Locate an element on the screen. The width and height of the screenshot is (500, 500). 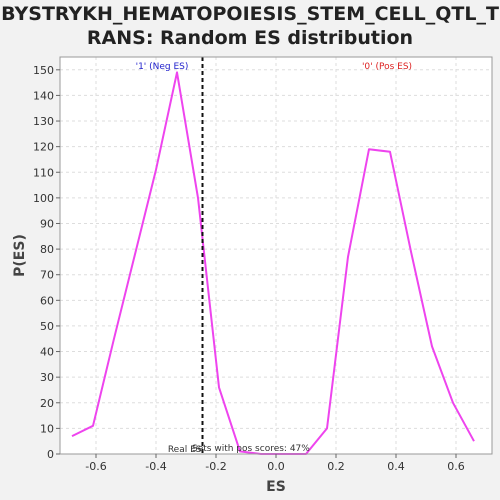
real-es-annotation: Real ES is located at coordinates (185, 450).